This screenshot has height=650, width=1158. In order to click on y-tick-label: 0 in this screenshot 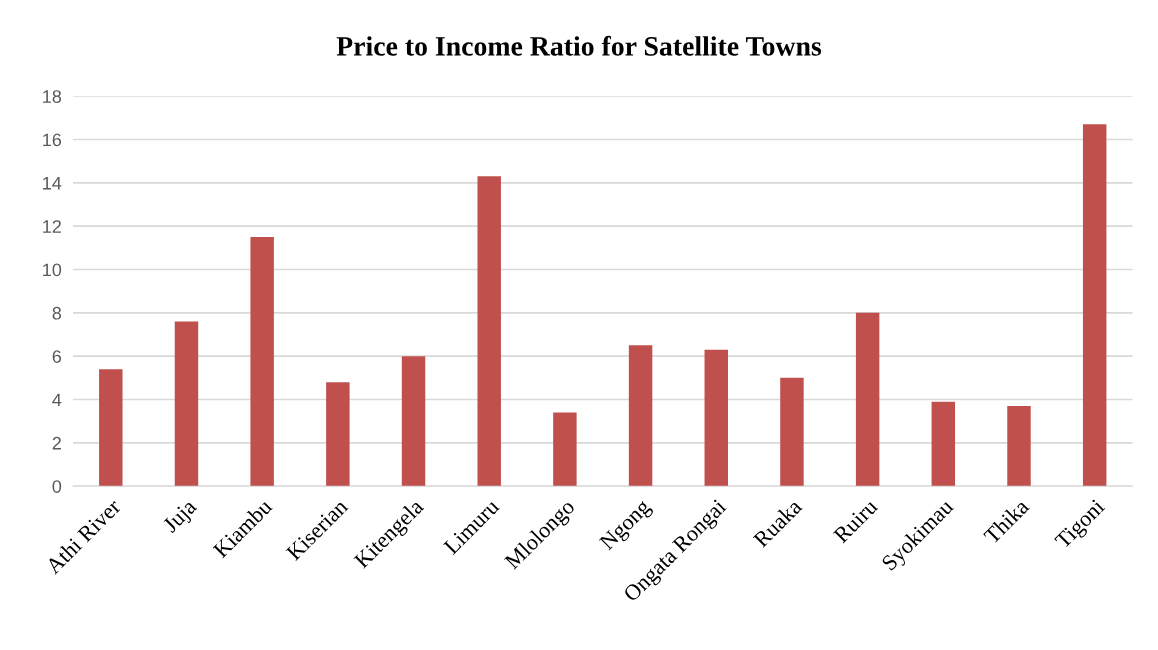, I will do `click(57, 486)`.